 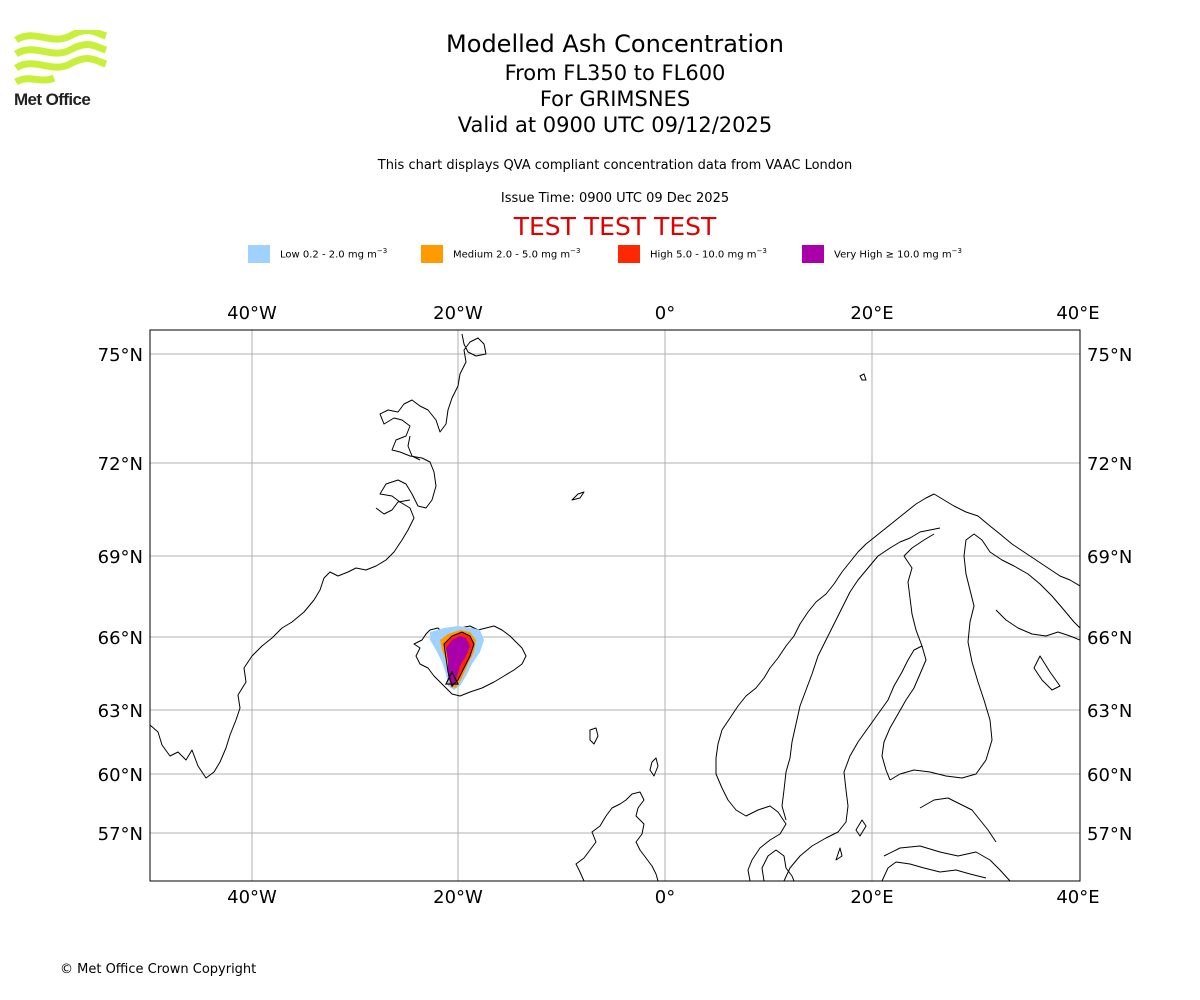 I want to click on left-lat-label: 57°N, so click(x=120, y=834).